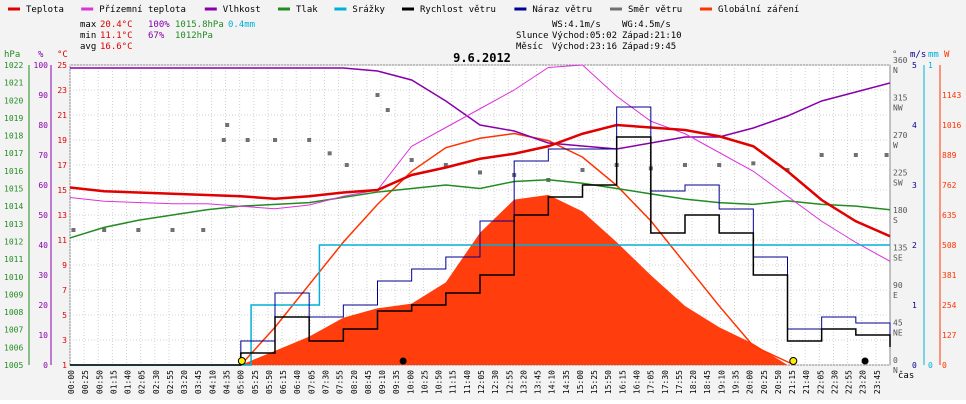  What do you see at coordinates (45, 365) in the screenshot?
I see `tick-label-pct: 0` at bounding box center [45, 365].